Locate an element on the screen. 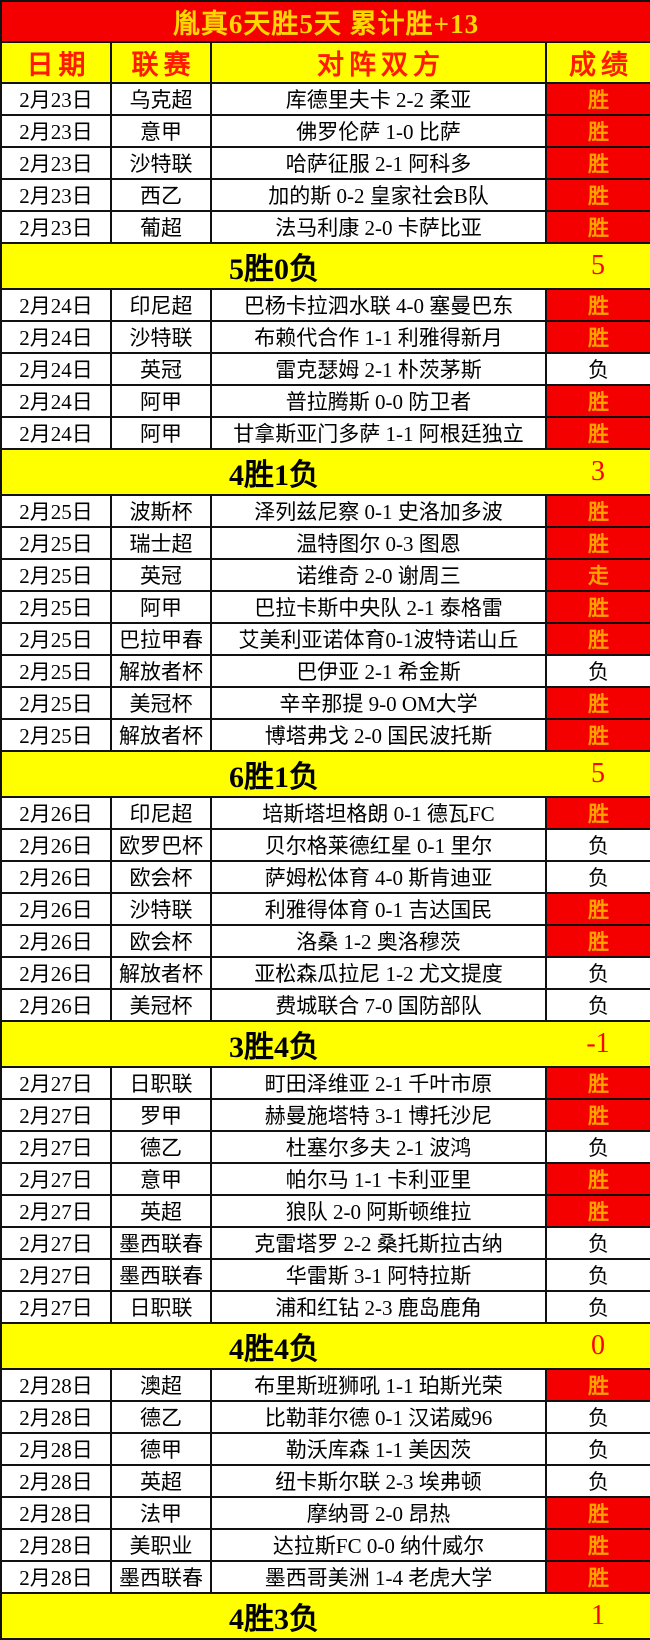 This screenshot has width=650, height=1640. match-fixture: 萨姆松体育 4-0 斯肯迪亚 is located at coordinates (378, 877).